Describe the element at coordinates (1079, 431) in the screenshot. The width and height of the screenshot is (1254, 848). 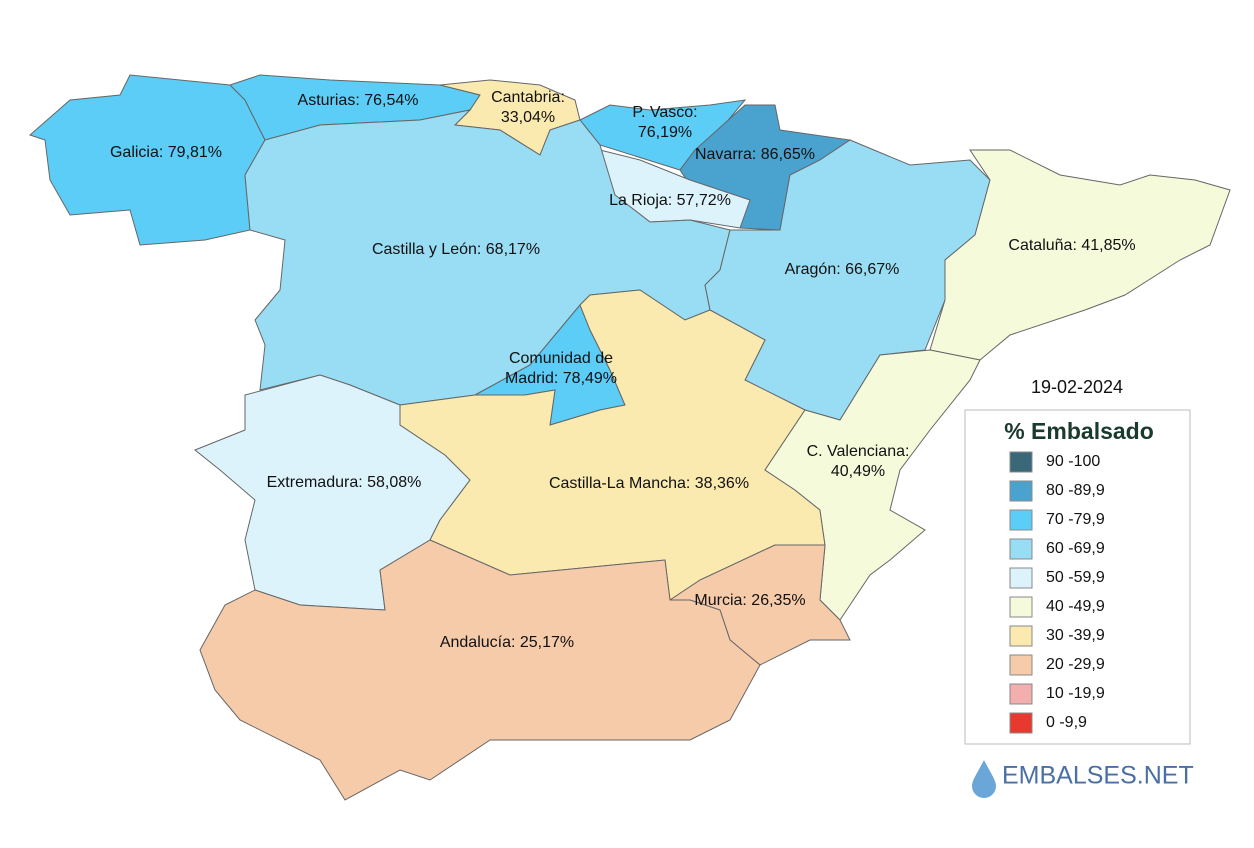
I see `legend-title: % Embalsado` at that location.